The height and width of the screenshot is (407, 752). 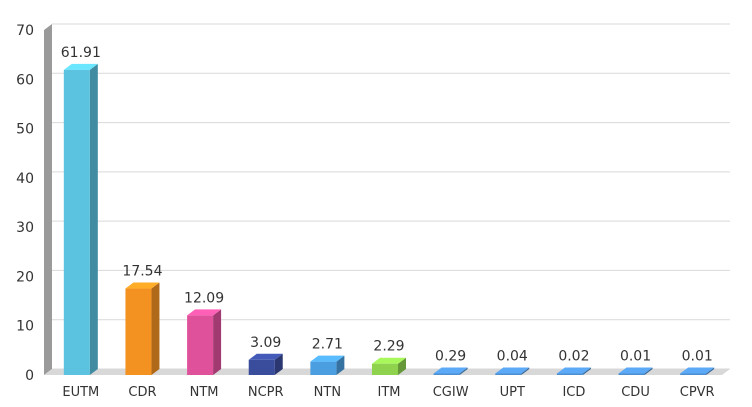 What do you see at coordinates (25, 31) in the screenshot?
I see `y-tick-label: 70` at bounding box center [25, 31].